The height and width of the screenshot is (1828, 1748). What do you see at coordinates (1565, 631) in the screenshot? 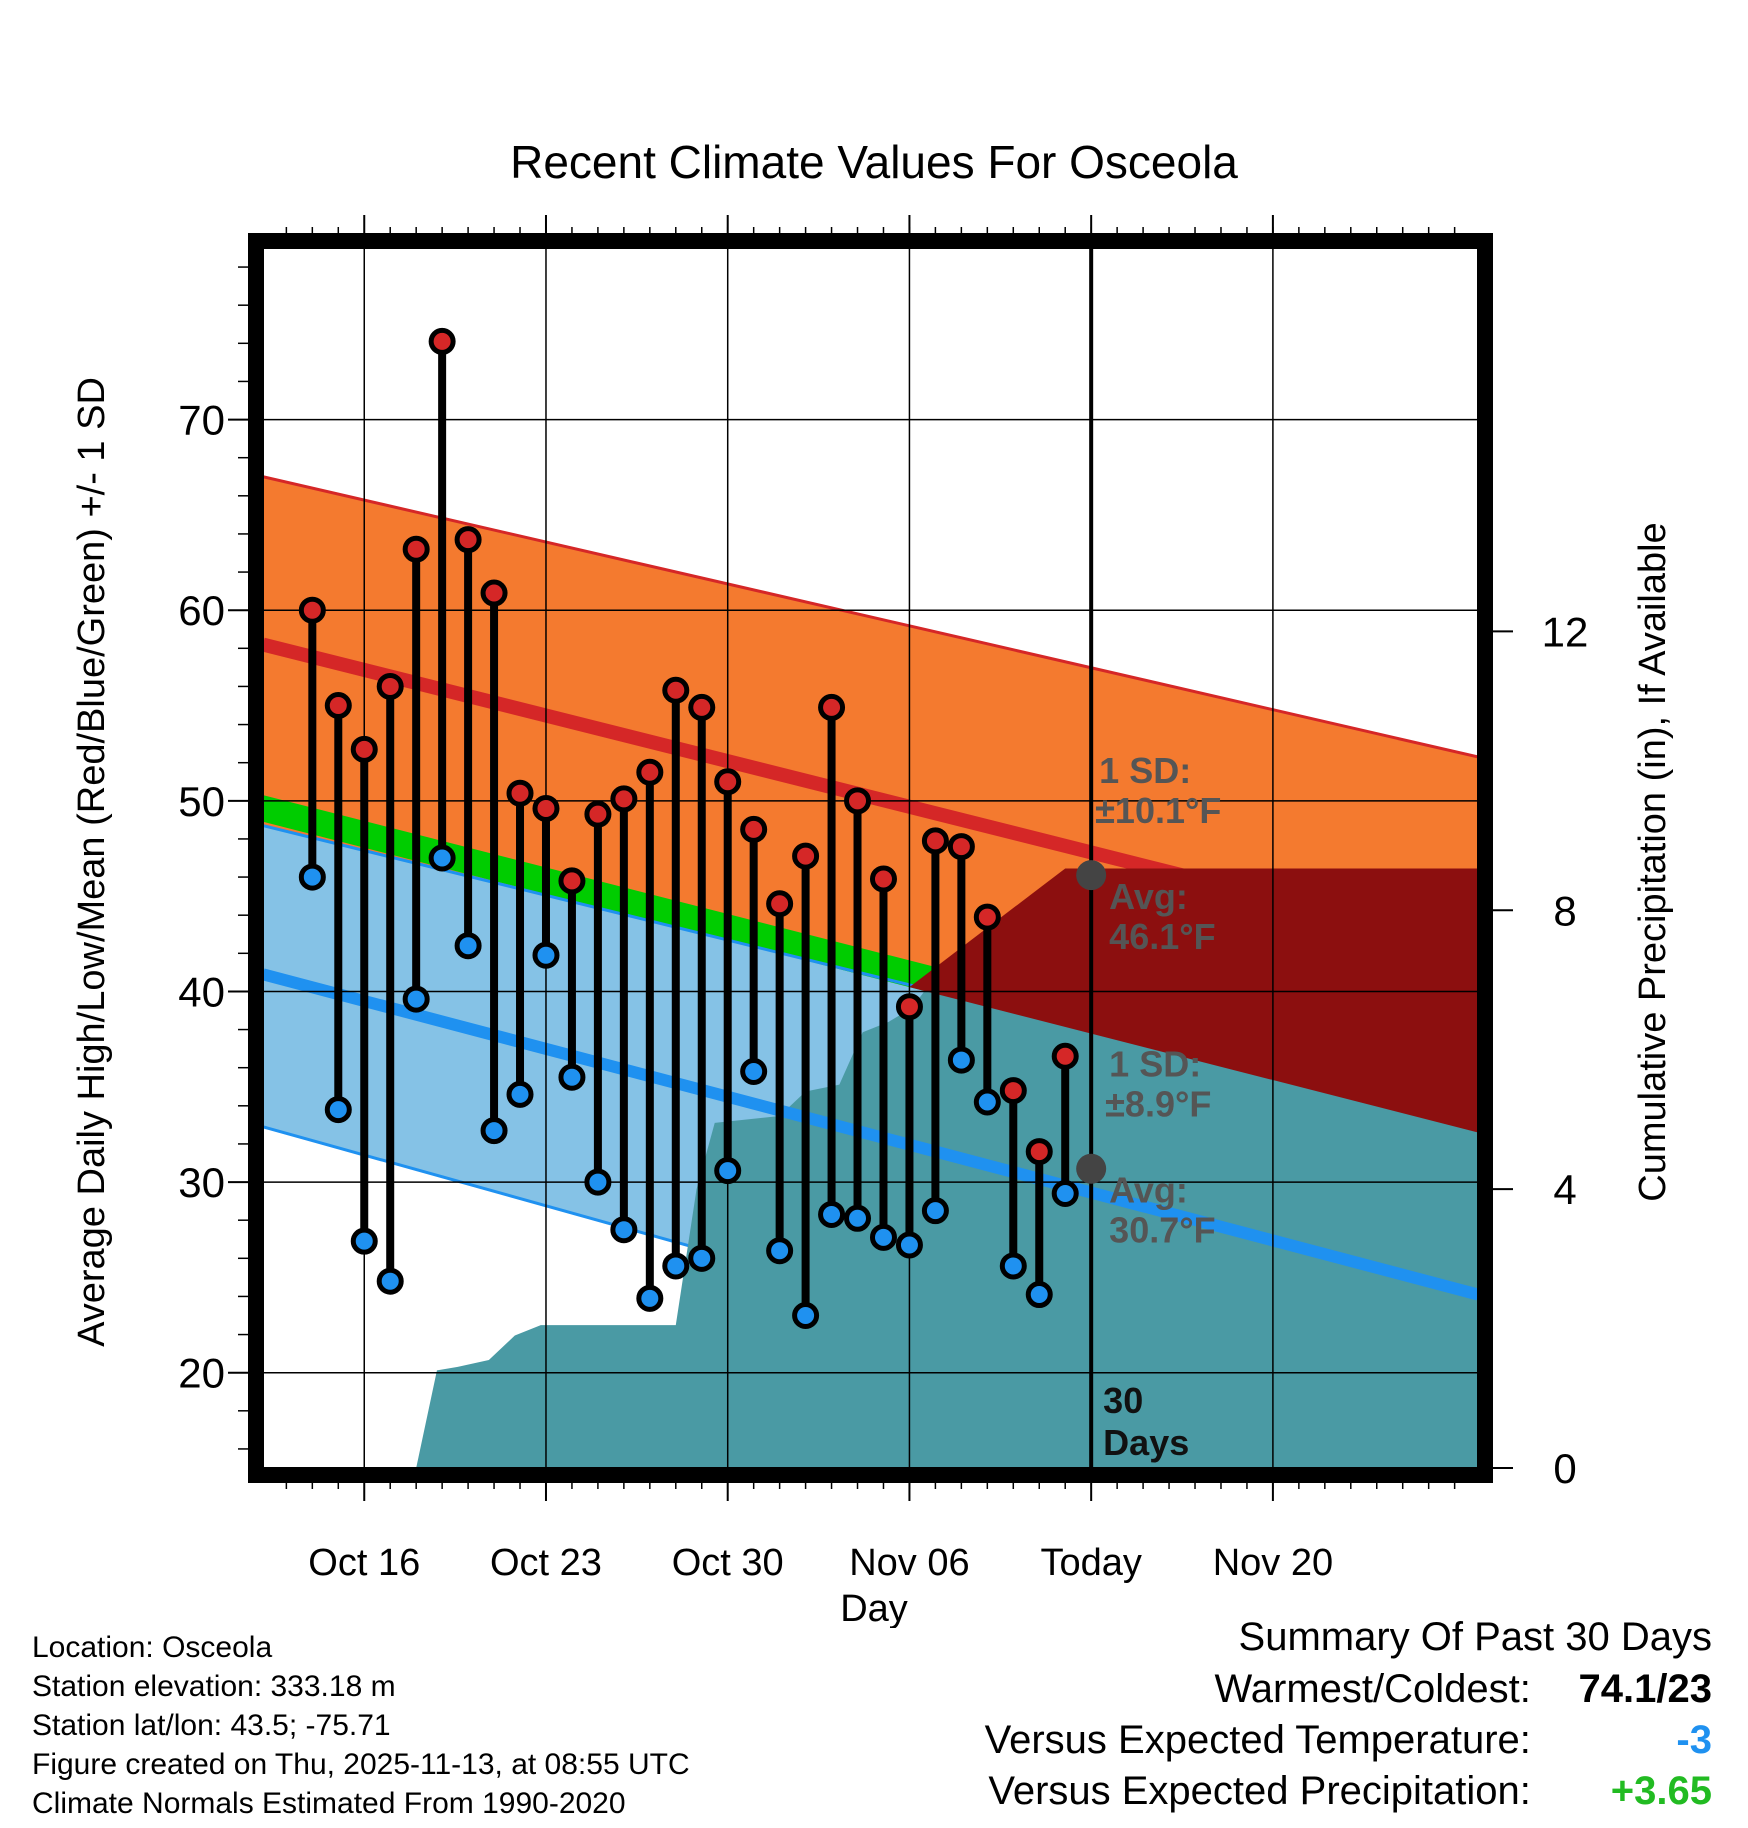
I see `y2-tick-label: 12` at bounding box center [1565, 631].